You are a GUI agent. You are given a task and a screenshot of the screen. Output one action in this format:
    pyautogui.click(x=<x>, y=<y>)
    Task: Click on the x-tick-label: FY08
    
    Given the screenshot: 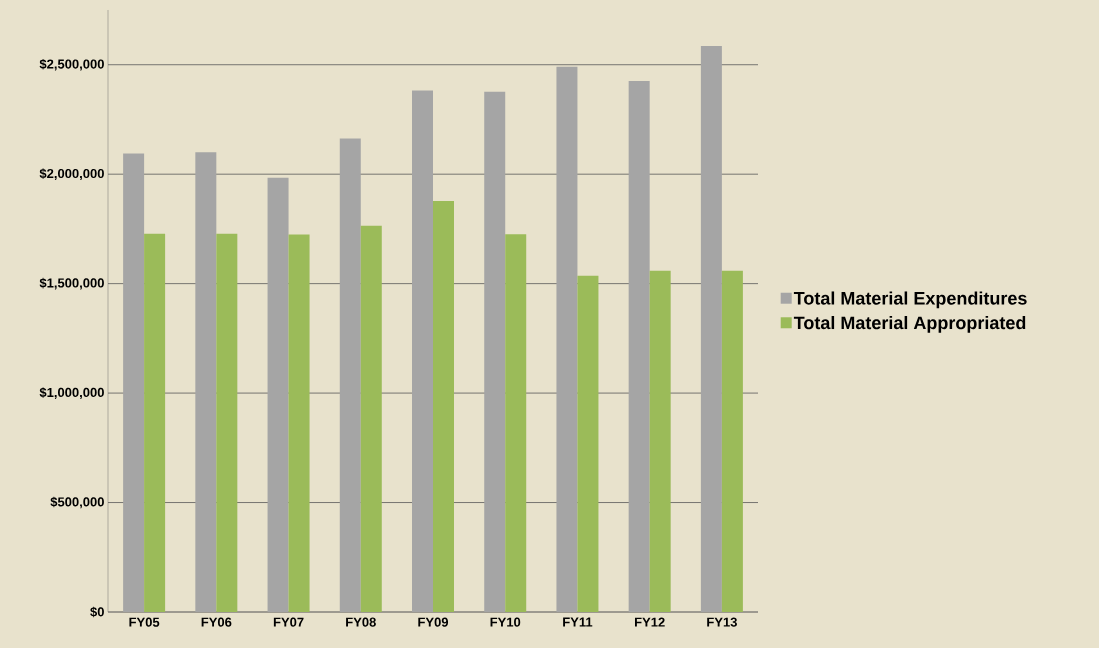 What is the action you would take?
    pyautogui.click(x=361, y=622)
    